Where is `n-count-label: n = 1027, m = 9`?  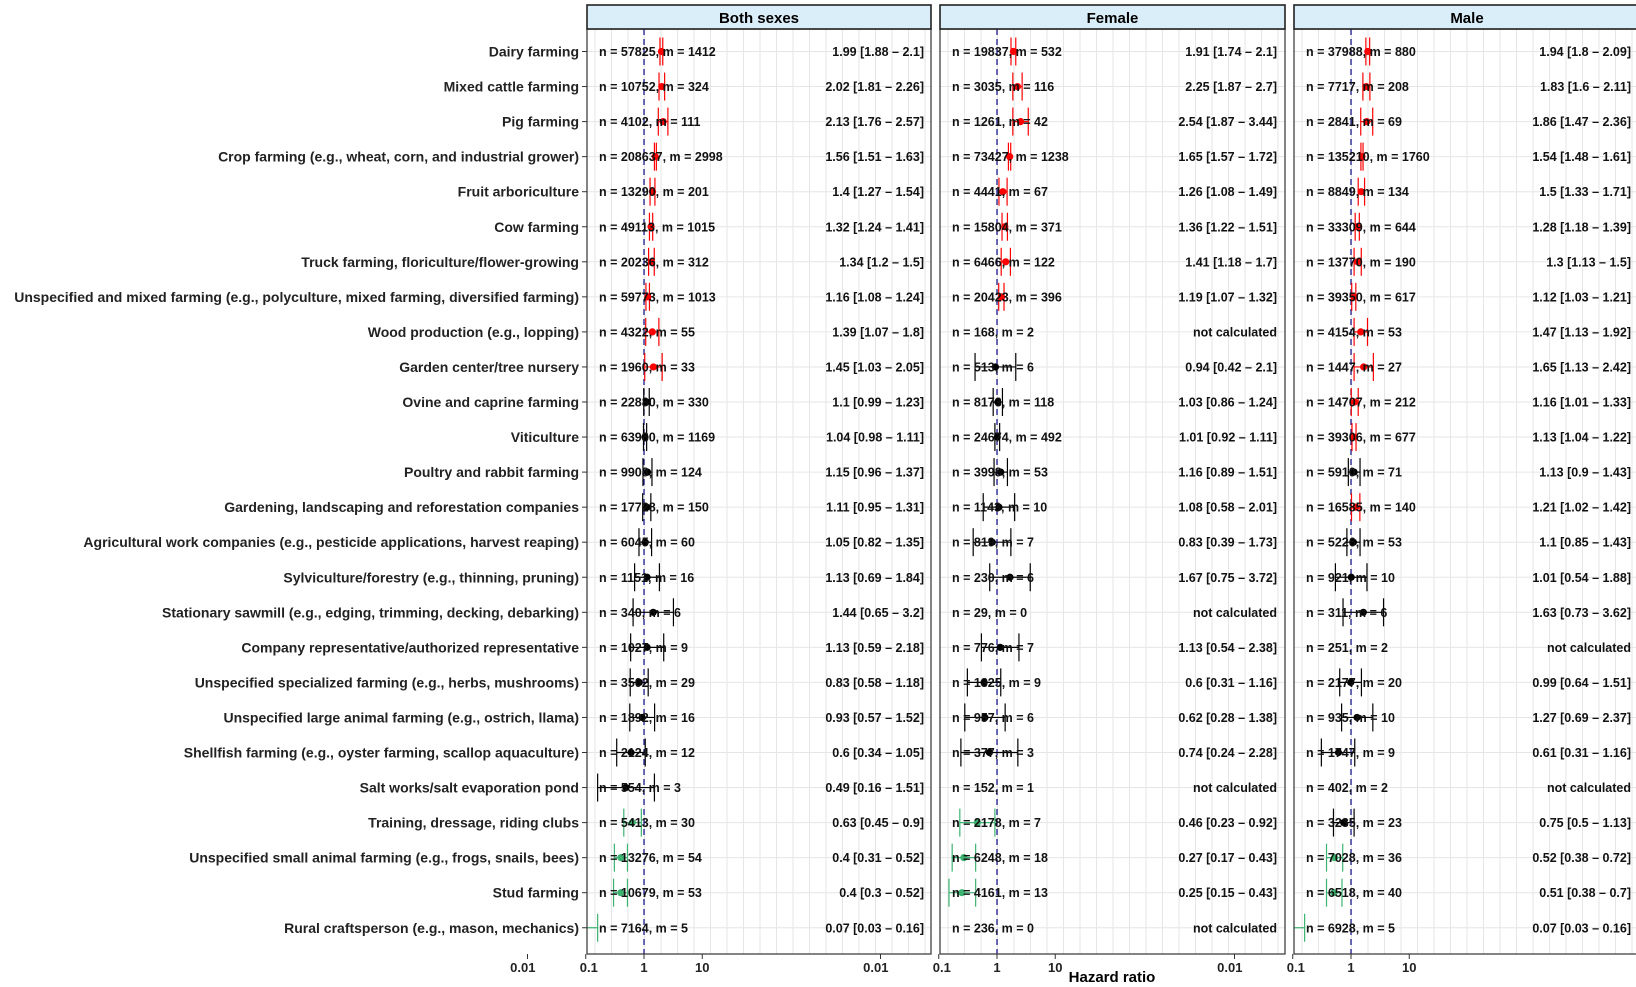 n-count-label: n = 1027, m = 9 is located at coordinates (643, 648).